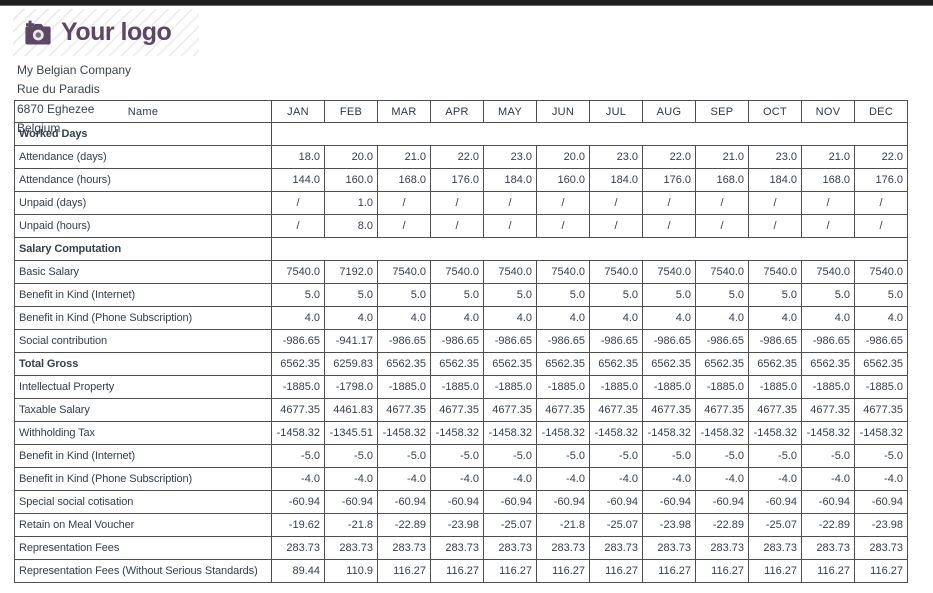  What do you see at coordinates (669, 180) in the screenshot?
I see `cell-value: 176.0` at bounding box center [669, 180].